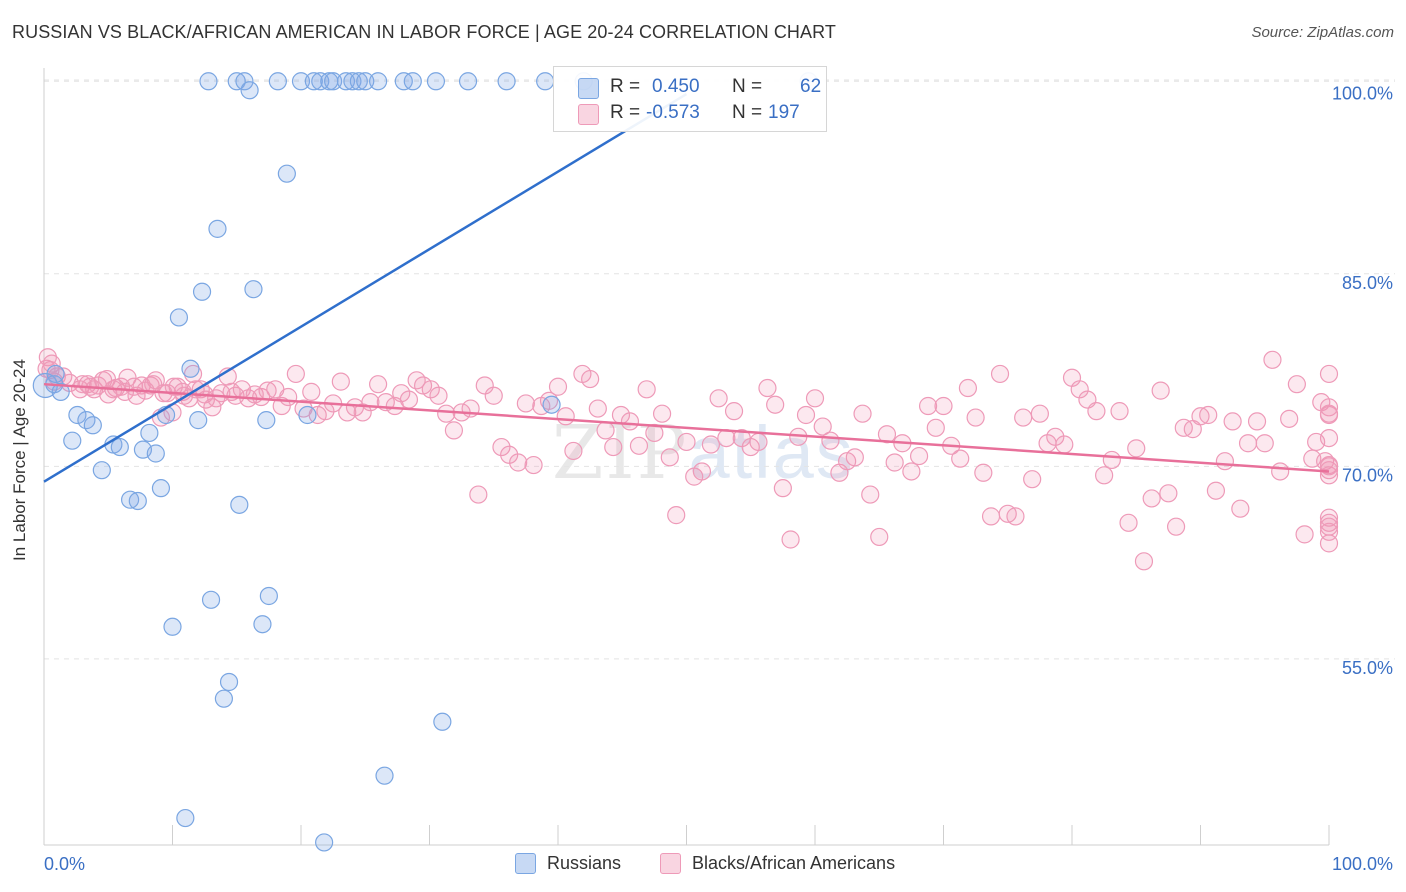 This screenshot has height=892, width=1406. What do you see at coordinates (784, 112) in the screenshot?
I see `legend-n-value: 197` at bounding box center [784, 112].